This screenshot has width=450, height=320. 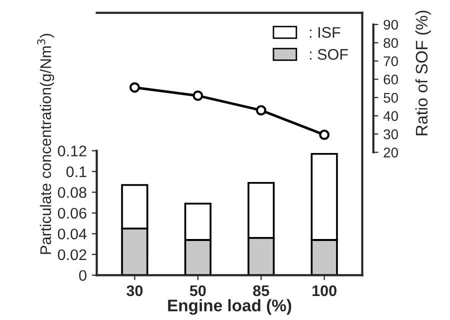 I want to click on x-tick-label: 100, so click(x=324, y=290).